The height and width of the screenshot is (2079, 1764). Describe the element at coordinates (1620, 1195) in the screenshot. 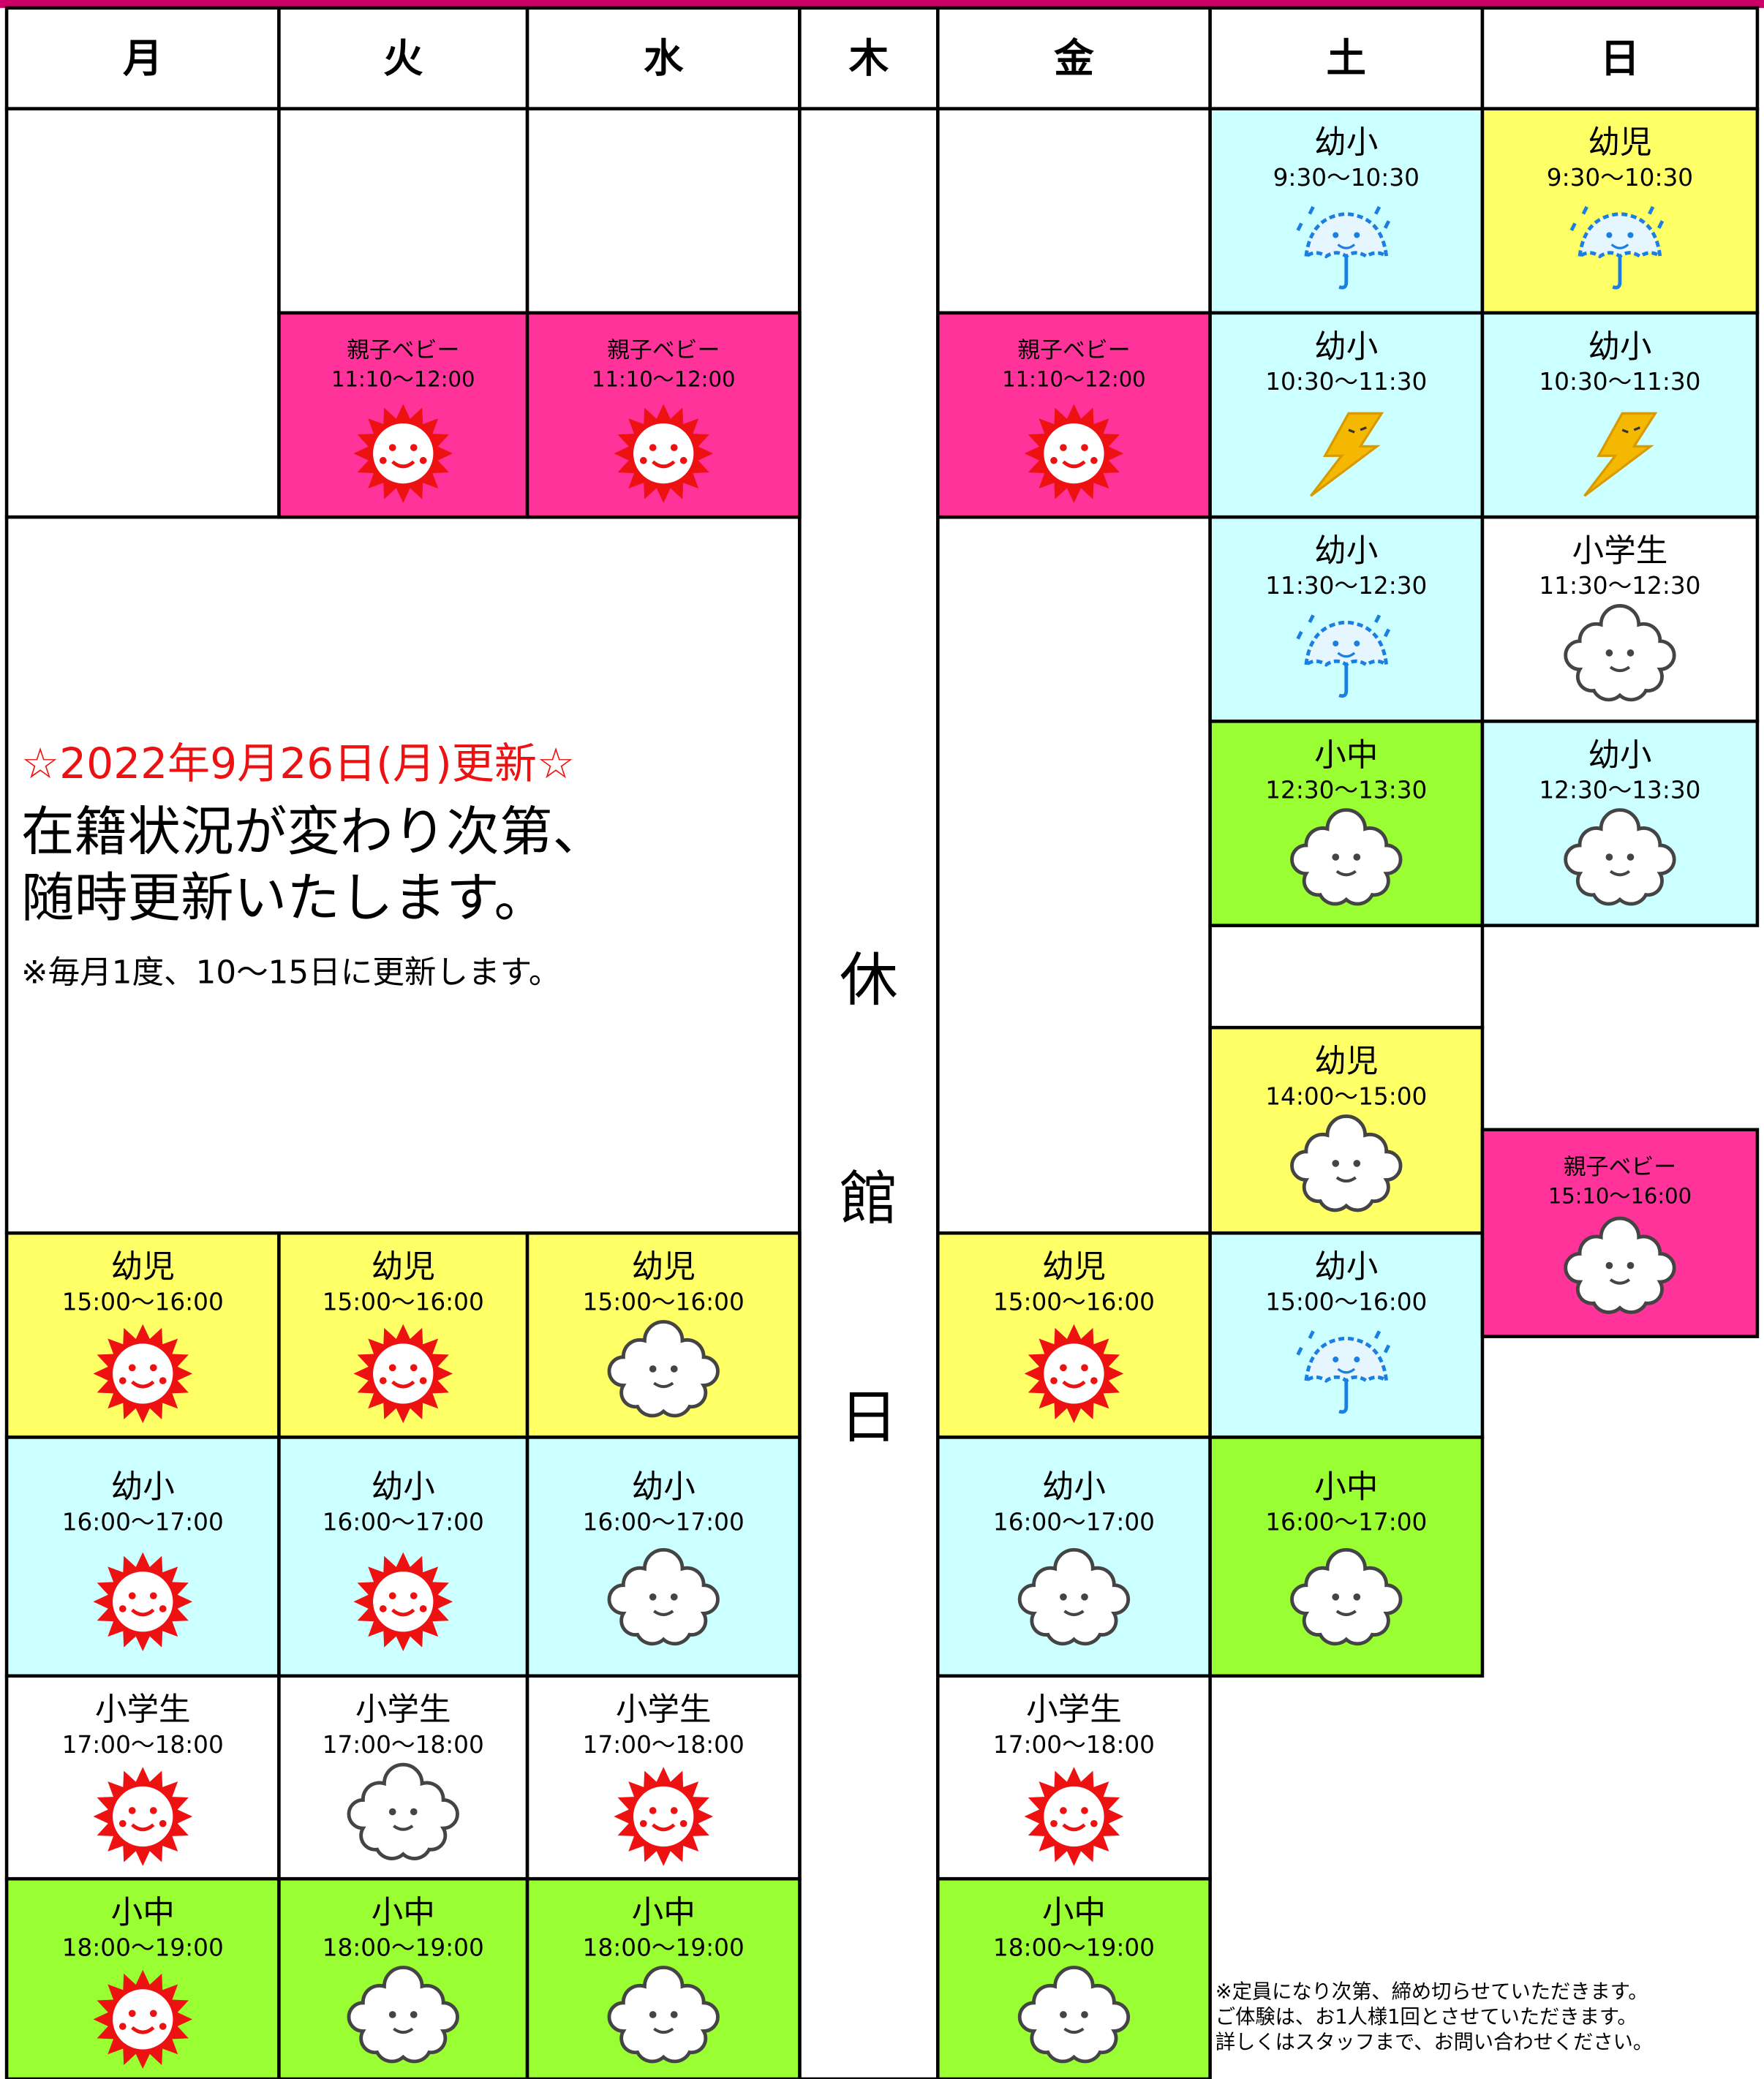

I see `class-time: 15:10〜16:00` at that location.